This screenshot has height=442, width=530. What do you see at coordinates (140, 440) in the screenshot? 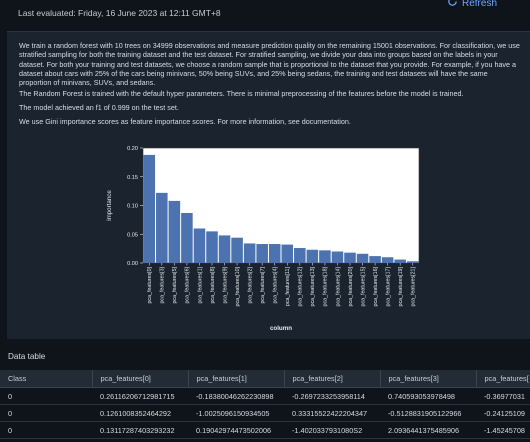
I see `table-cell: 0.4644259209877398` at bounding box center [140, 440].